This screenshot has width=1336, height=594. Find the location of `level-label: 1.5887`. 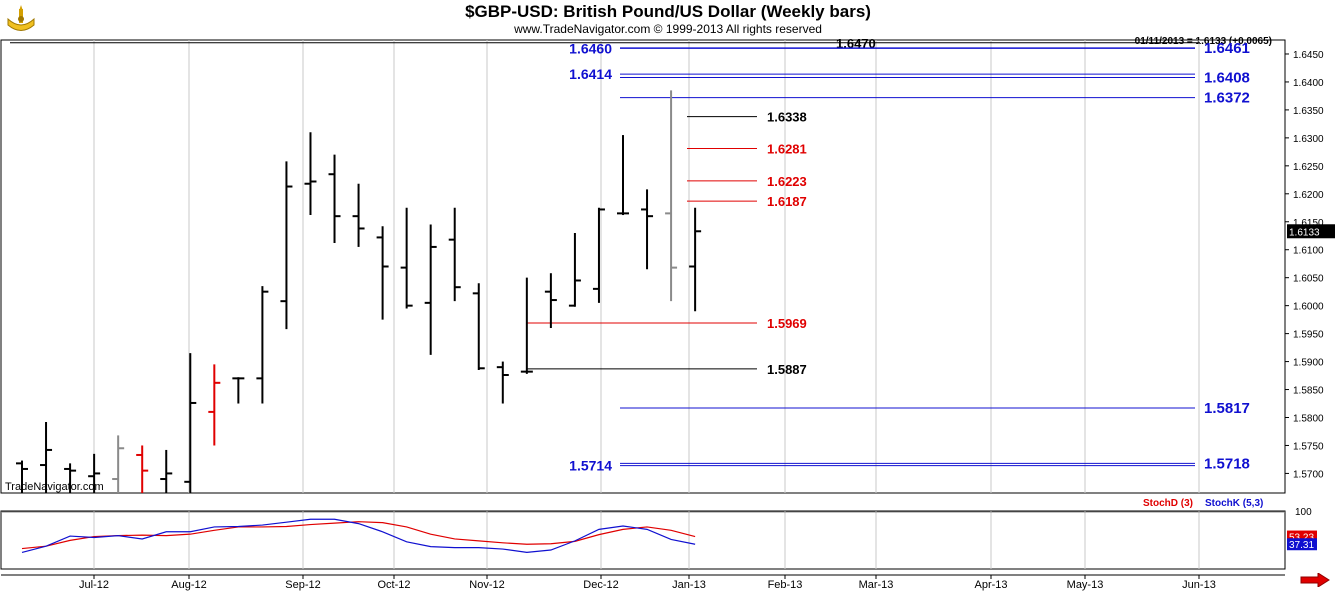

level-label: 1.5887 is located at coordinates (787, 369).